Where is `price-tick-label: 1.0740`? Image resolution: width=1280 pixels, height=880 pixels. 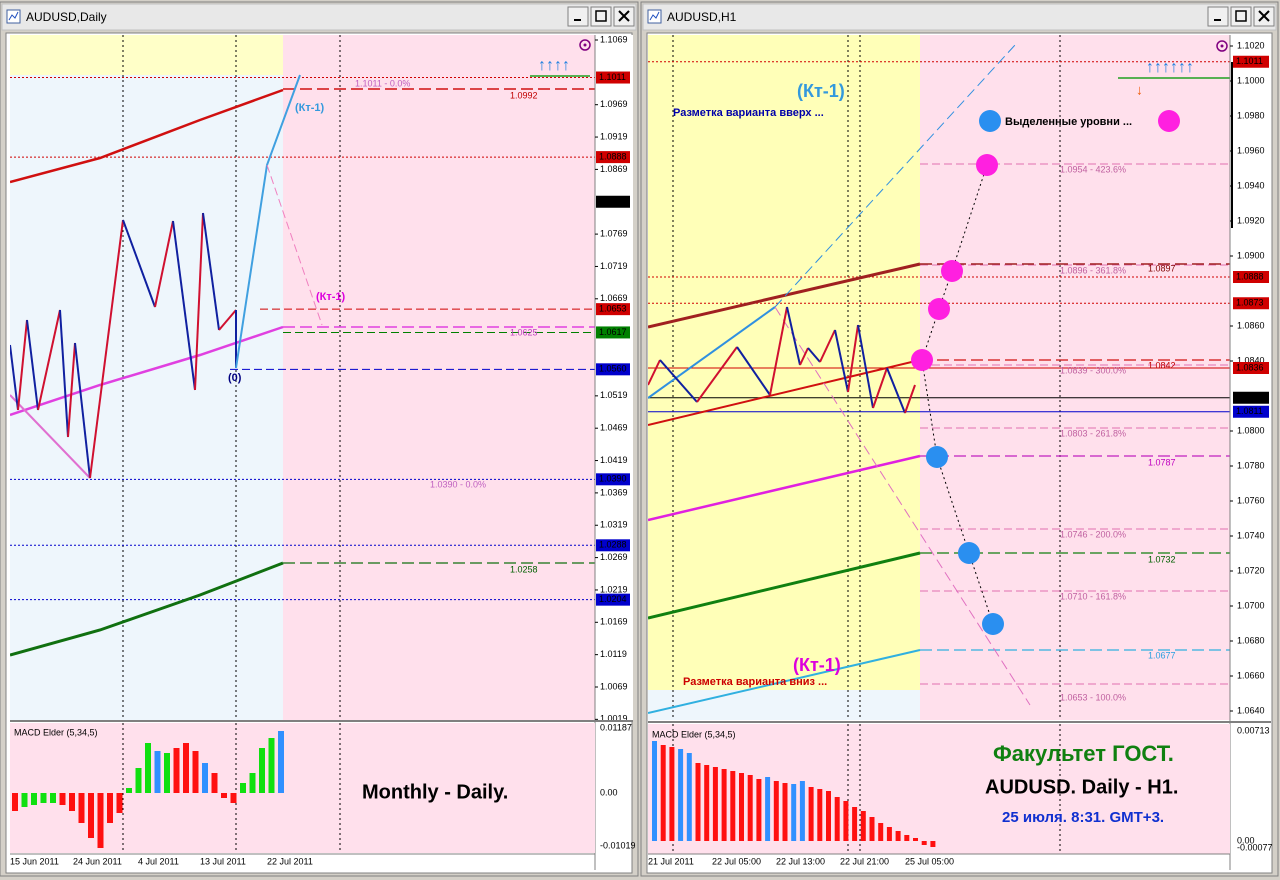
price-tick-label: 1.0740 is located at coordinates (1251, 535).